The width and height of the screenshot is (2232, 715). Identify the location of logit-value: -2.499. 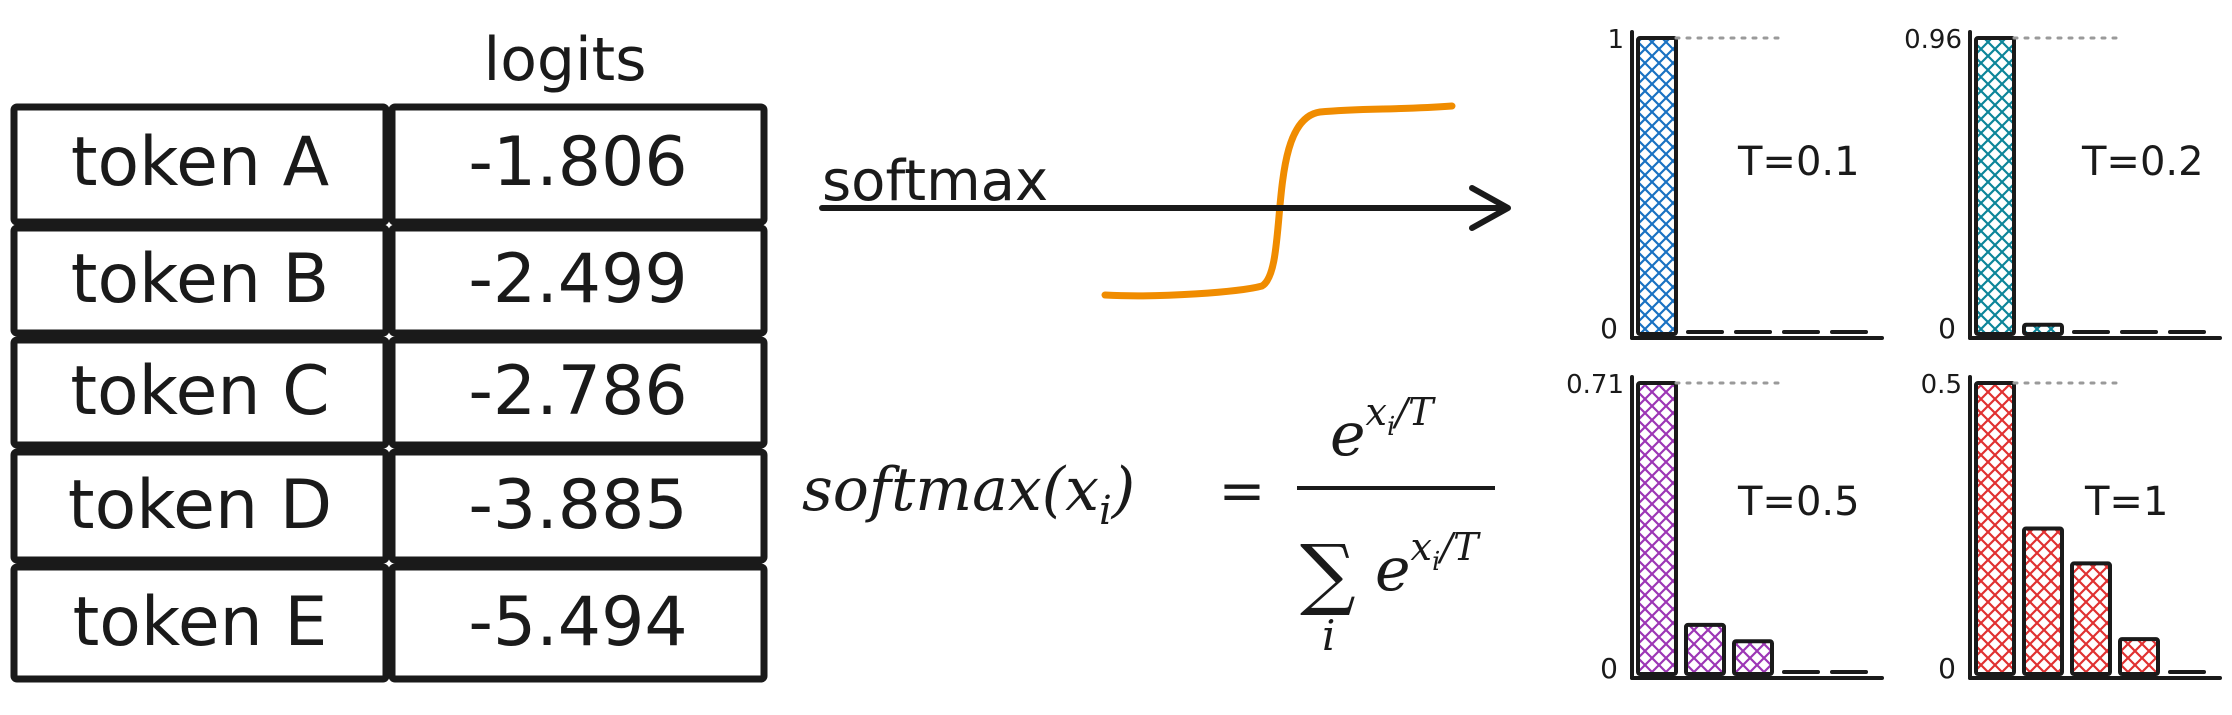
(577, 279).